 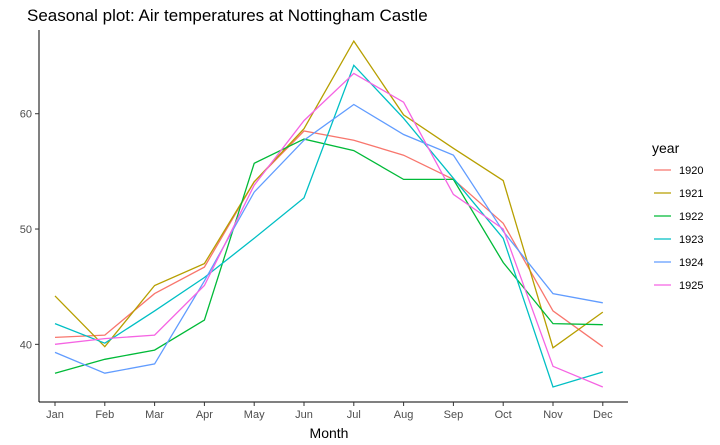 What do you see at coordinates (154, 415) in the screenshot?
I see `x-tick-label: Mar` at bounding box center [154, 415].